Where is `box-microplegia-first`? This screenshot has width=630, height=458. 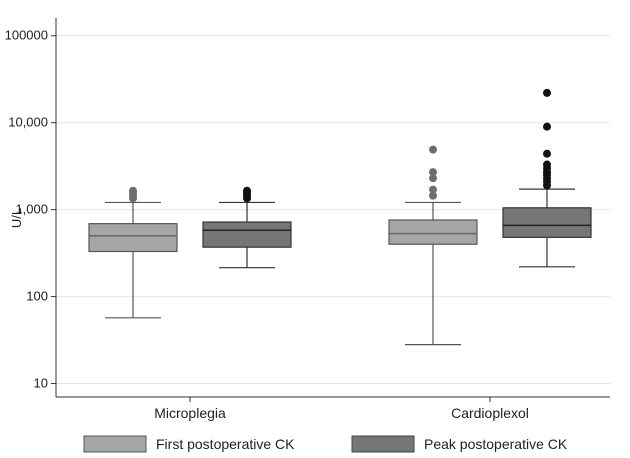
box-microplegia-first is located at coordinates (133, 252).